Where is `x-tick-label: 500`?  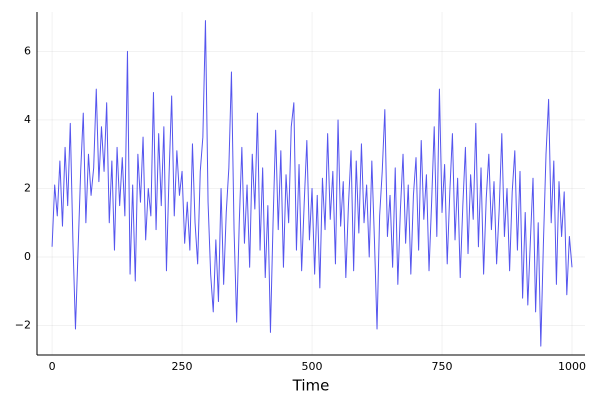 x-tick-label: 500 is located at coordinates (312, 366).